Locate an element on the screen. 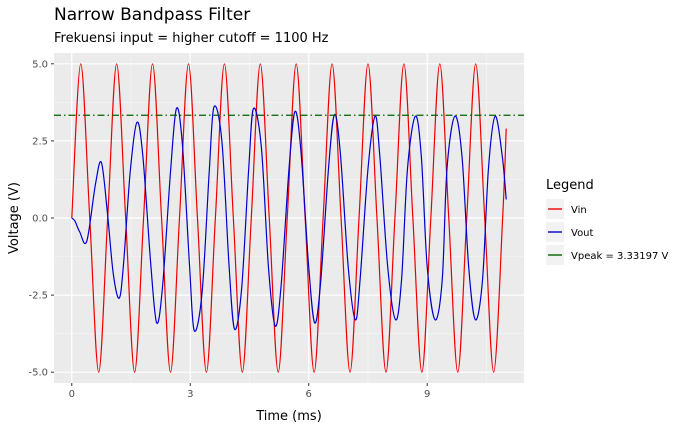  x-tick-label: 9 is located at coordinates (427, 394).